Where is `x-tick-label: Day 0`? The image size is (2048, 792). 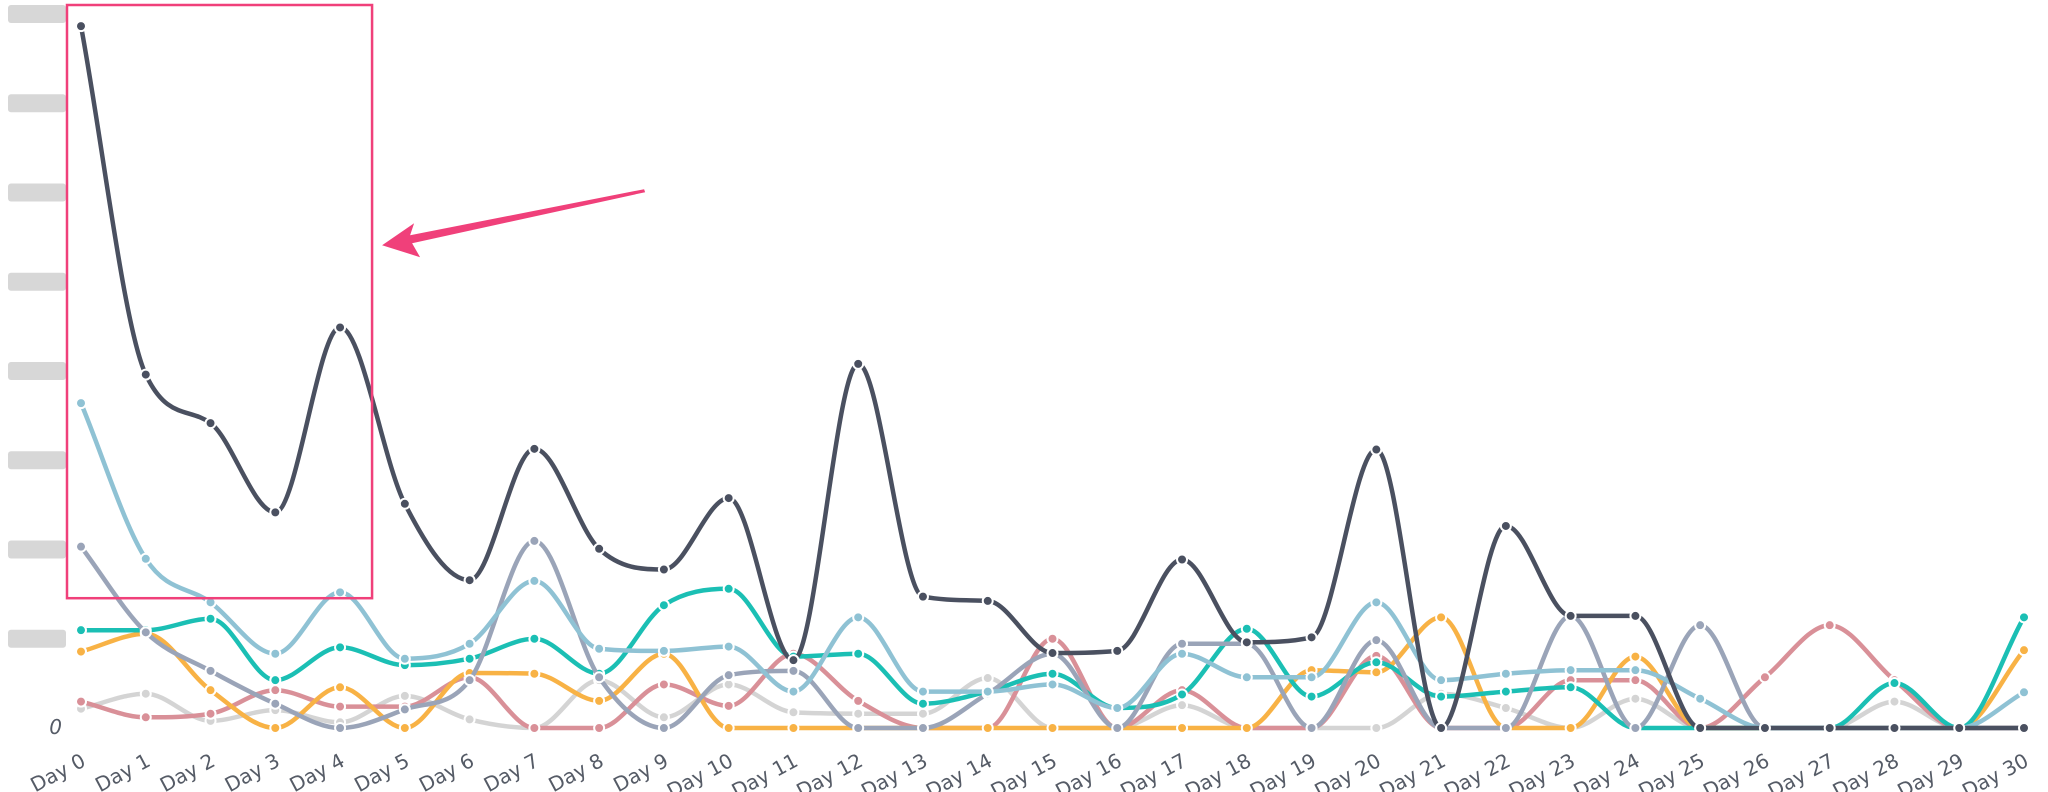
x-tick-label: Day 0 is located at coordinates (57, 770).